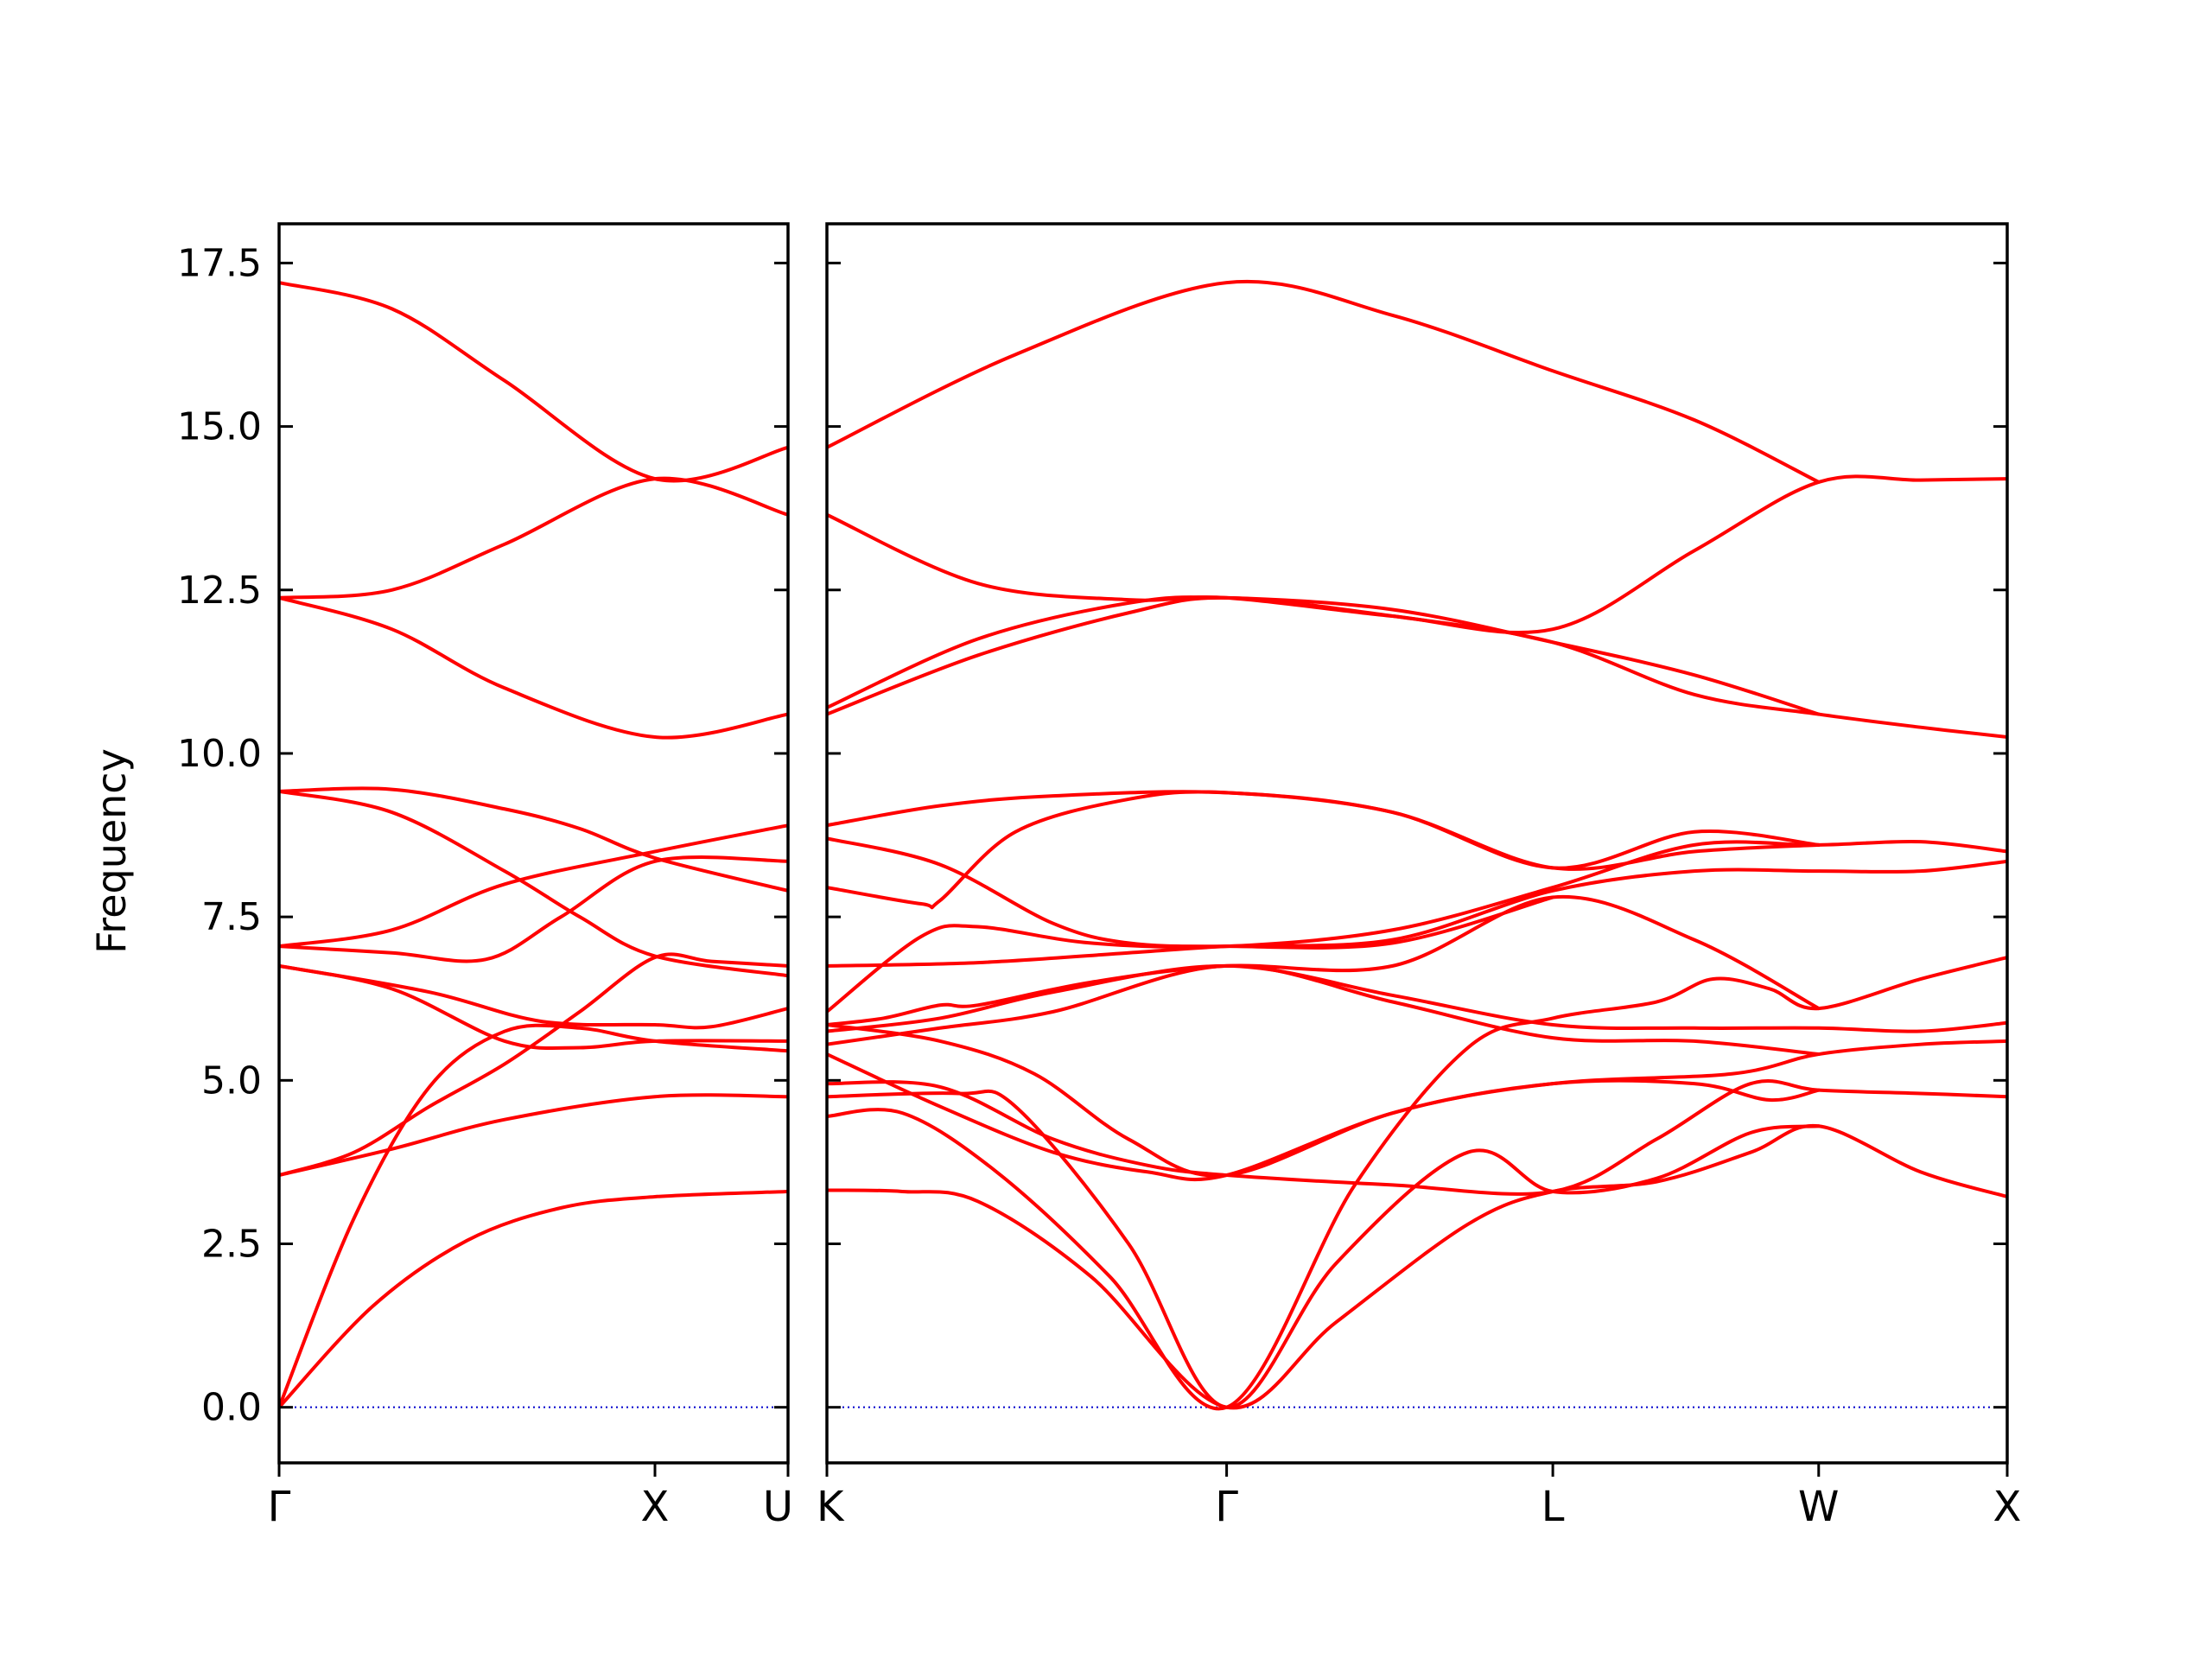 The height and width of the screenshot is (1659, 2212). What do you see at coordinates (831, 1507) in the screenshot?
I see `kpoint-label: K` at bounding box center [831, 1507].